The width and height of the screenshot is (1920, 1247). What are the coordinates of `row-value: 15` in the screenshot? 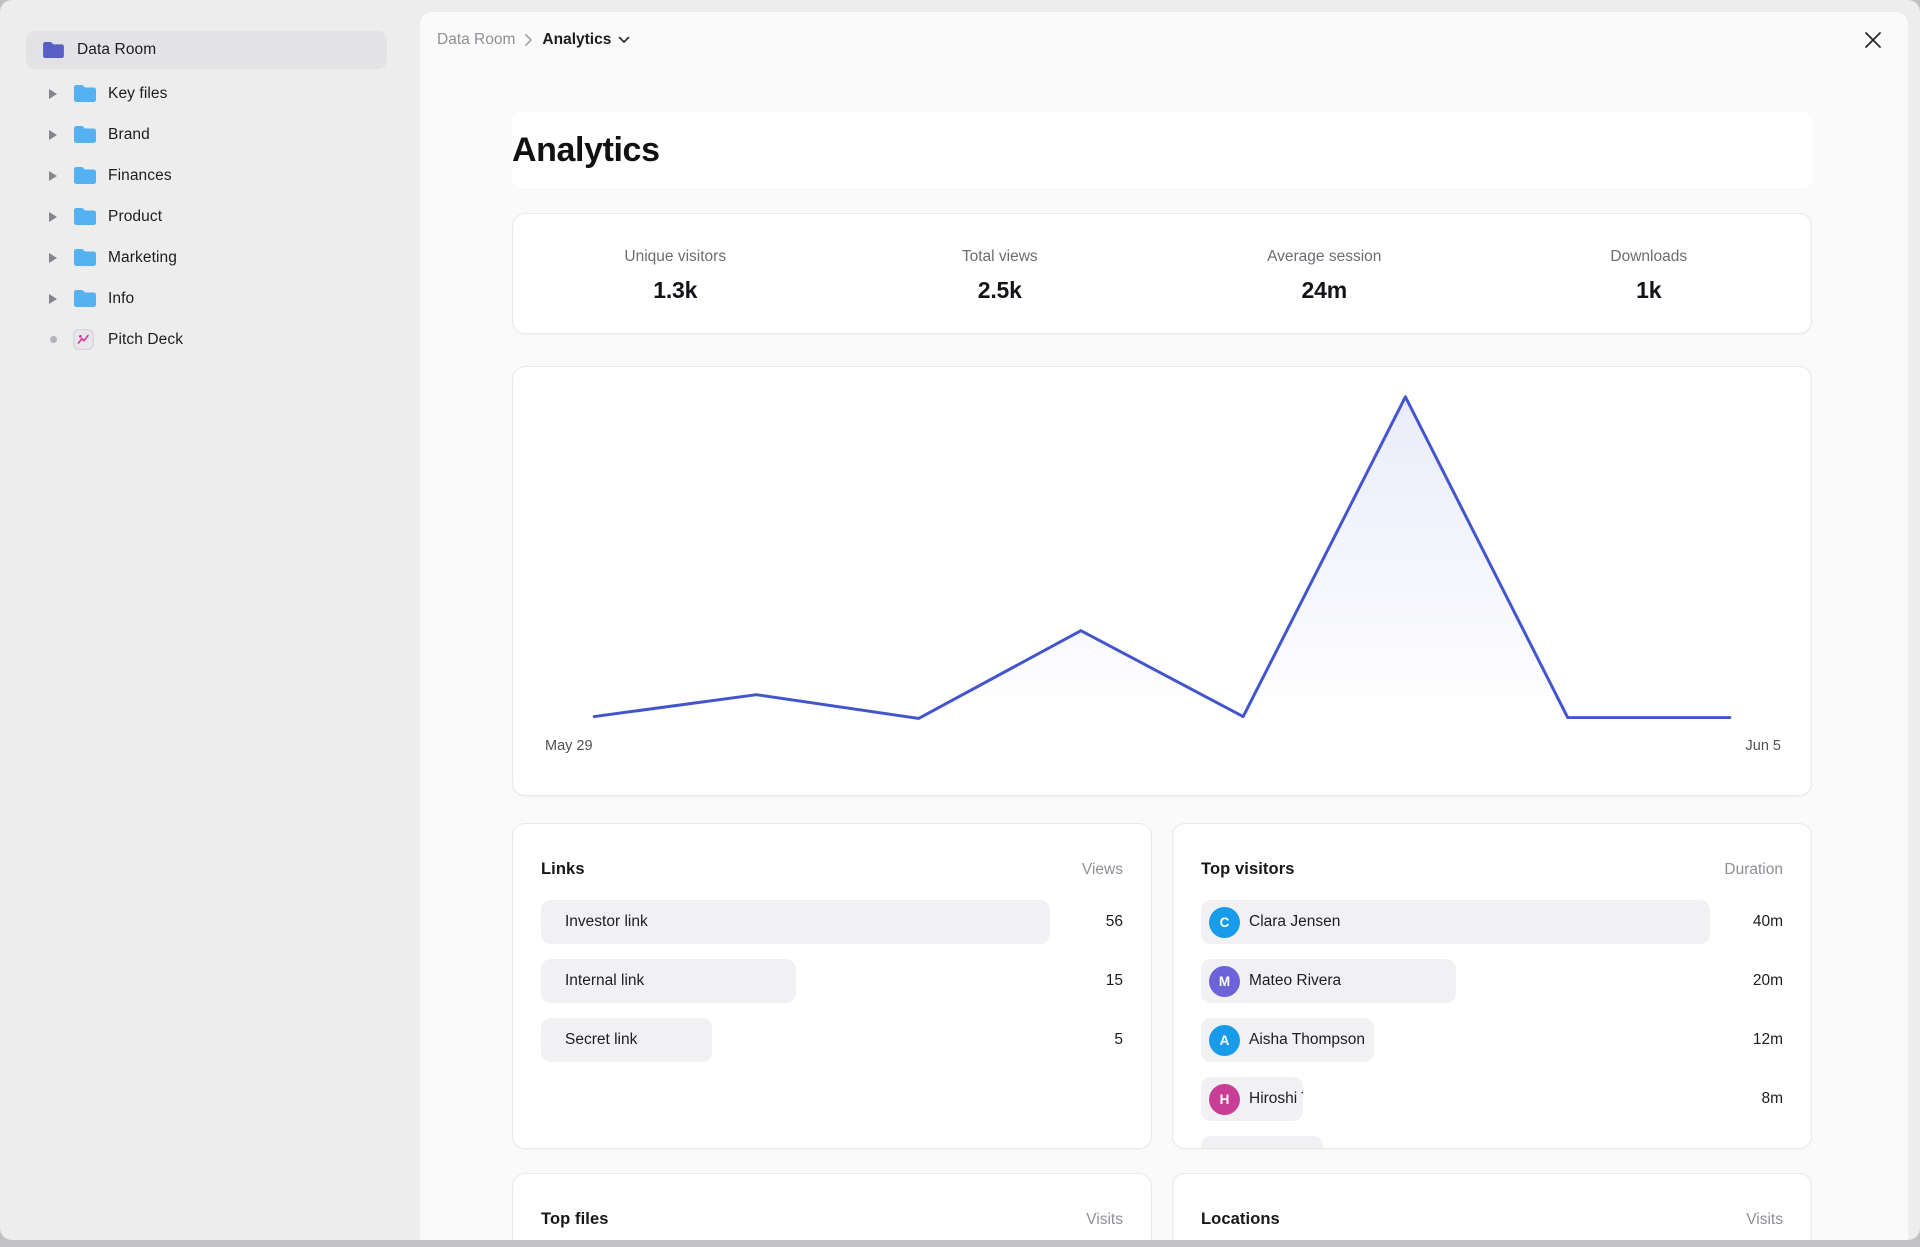 It's located at (1114, 980).